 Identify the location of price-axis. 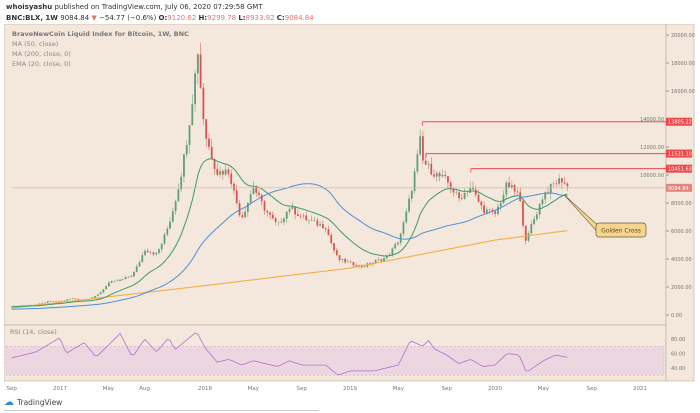
(680, 203).